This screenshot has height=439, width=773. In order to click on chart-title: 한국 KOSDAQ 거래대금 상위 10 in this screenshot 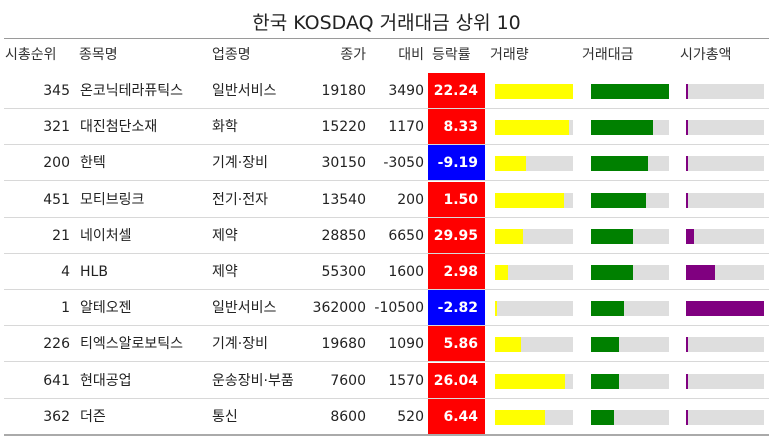, I will do `click(386, 23)`.